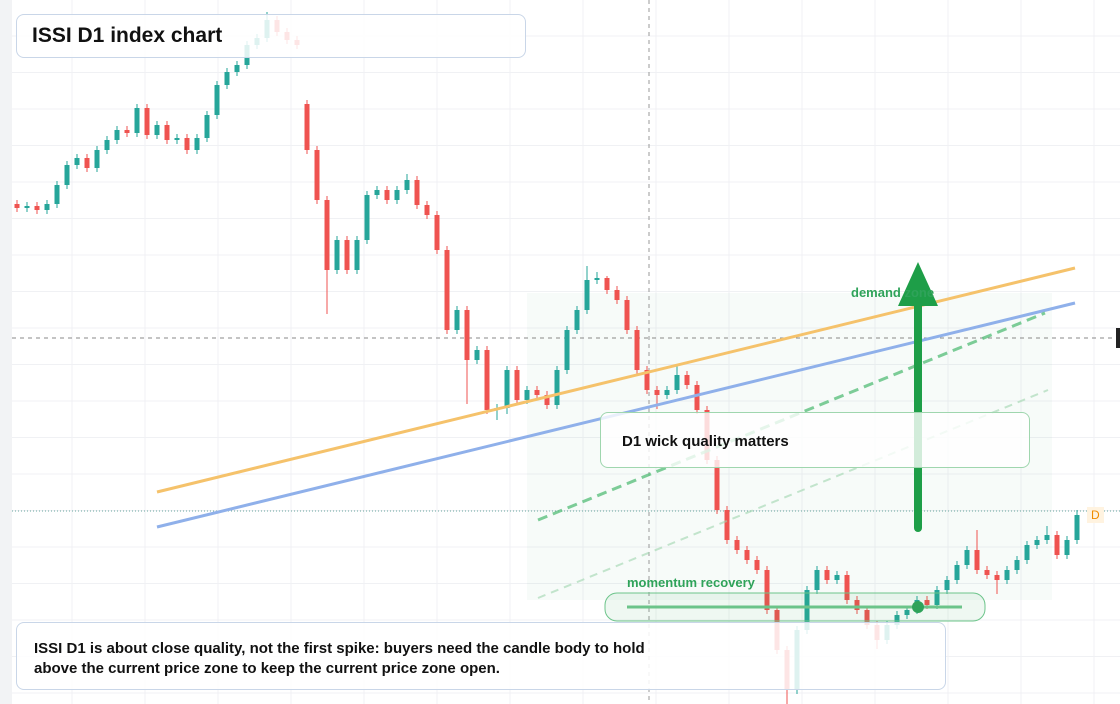  I want to click on title-box: ISSI D1 index chart, so click(271, 36).